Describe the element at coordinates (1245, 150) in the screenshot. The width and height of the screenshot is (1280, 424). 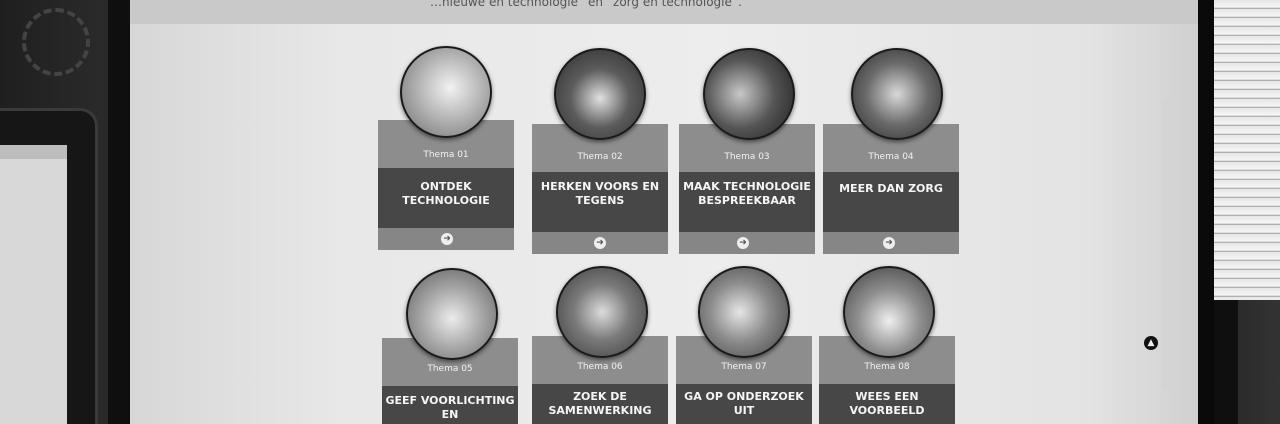
I see `window-blinds` at that location.